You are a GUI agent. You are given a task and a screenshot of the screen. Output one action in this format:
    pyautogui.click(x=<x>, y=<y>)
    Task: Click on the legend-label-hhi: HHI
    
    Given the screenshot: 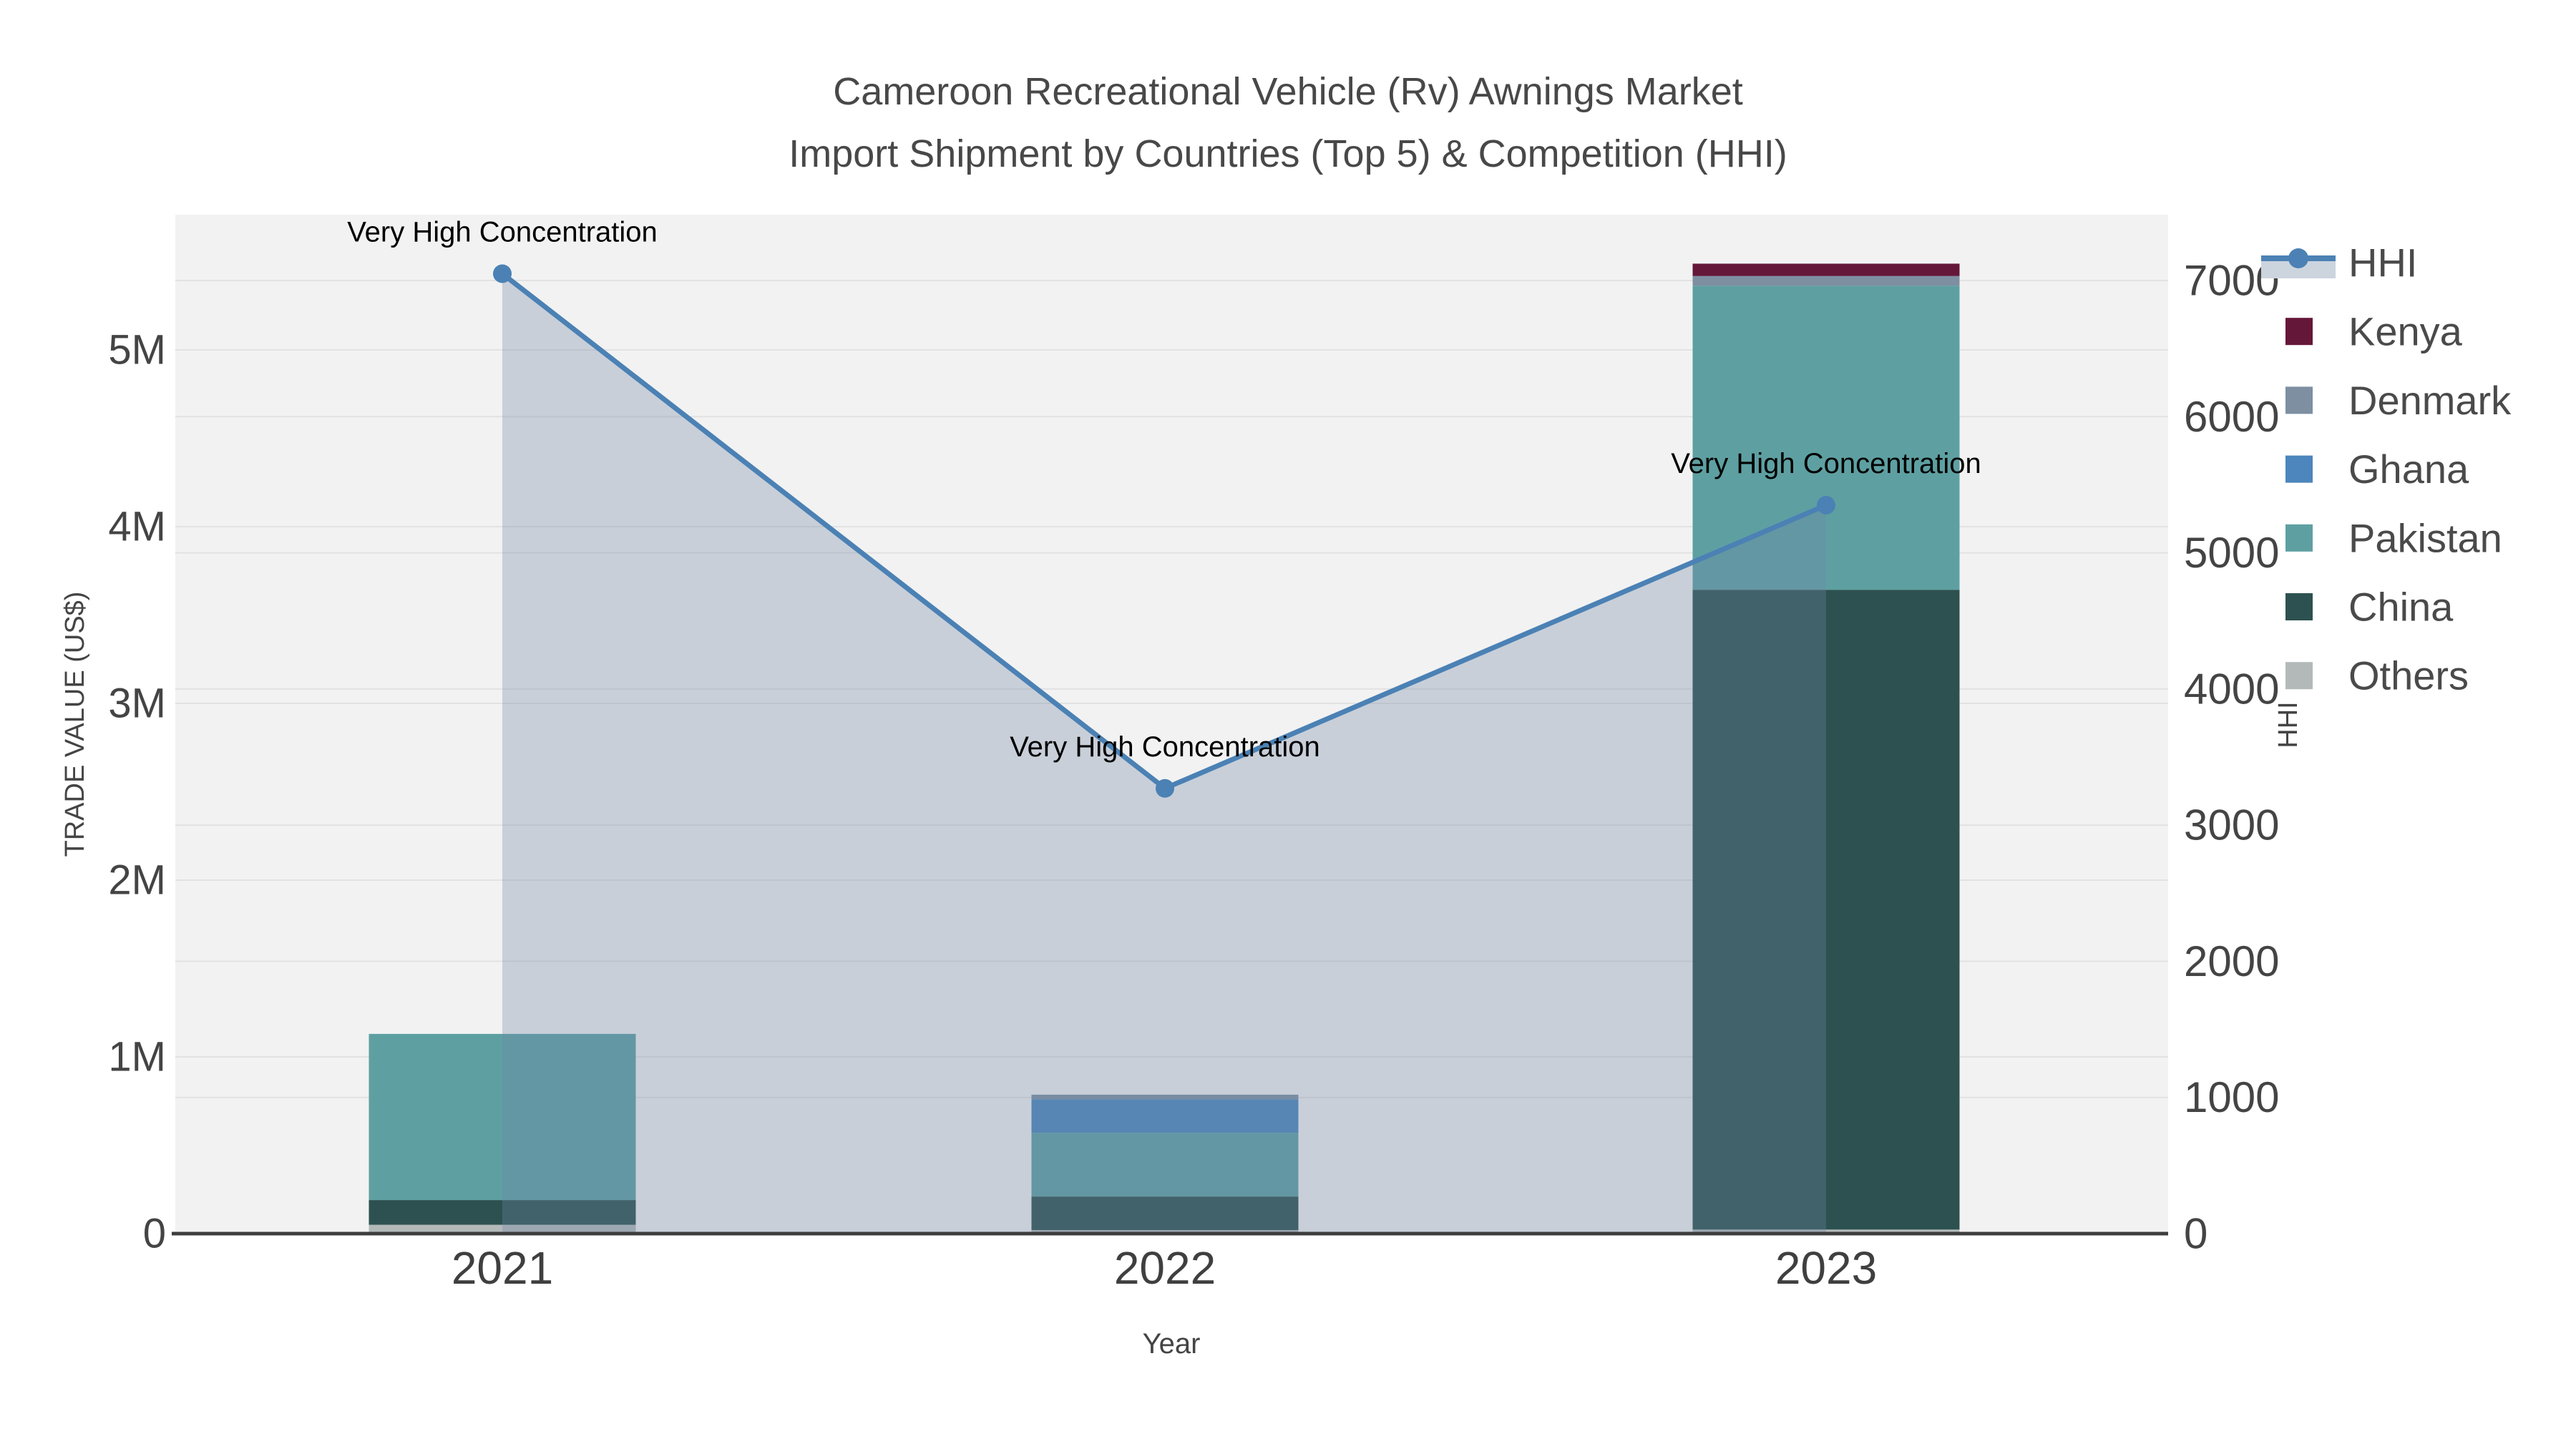 What is the action you would take?
    pyautogui.click(x=2382, y=263)
    